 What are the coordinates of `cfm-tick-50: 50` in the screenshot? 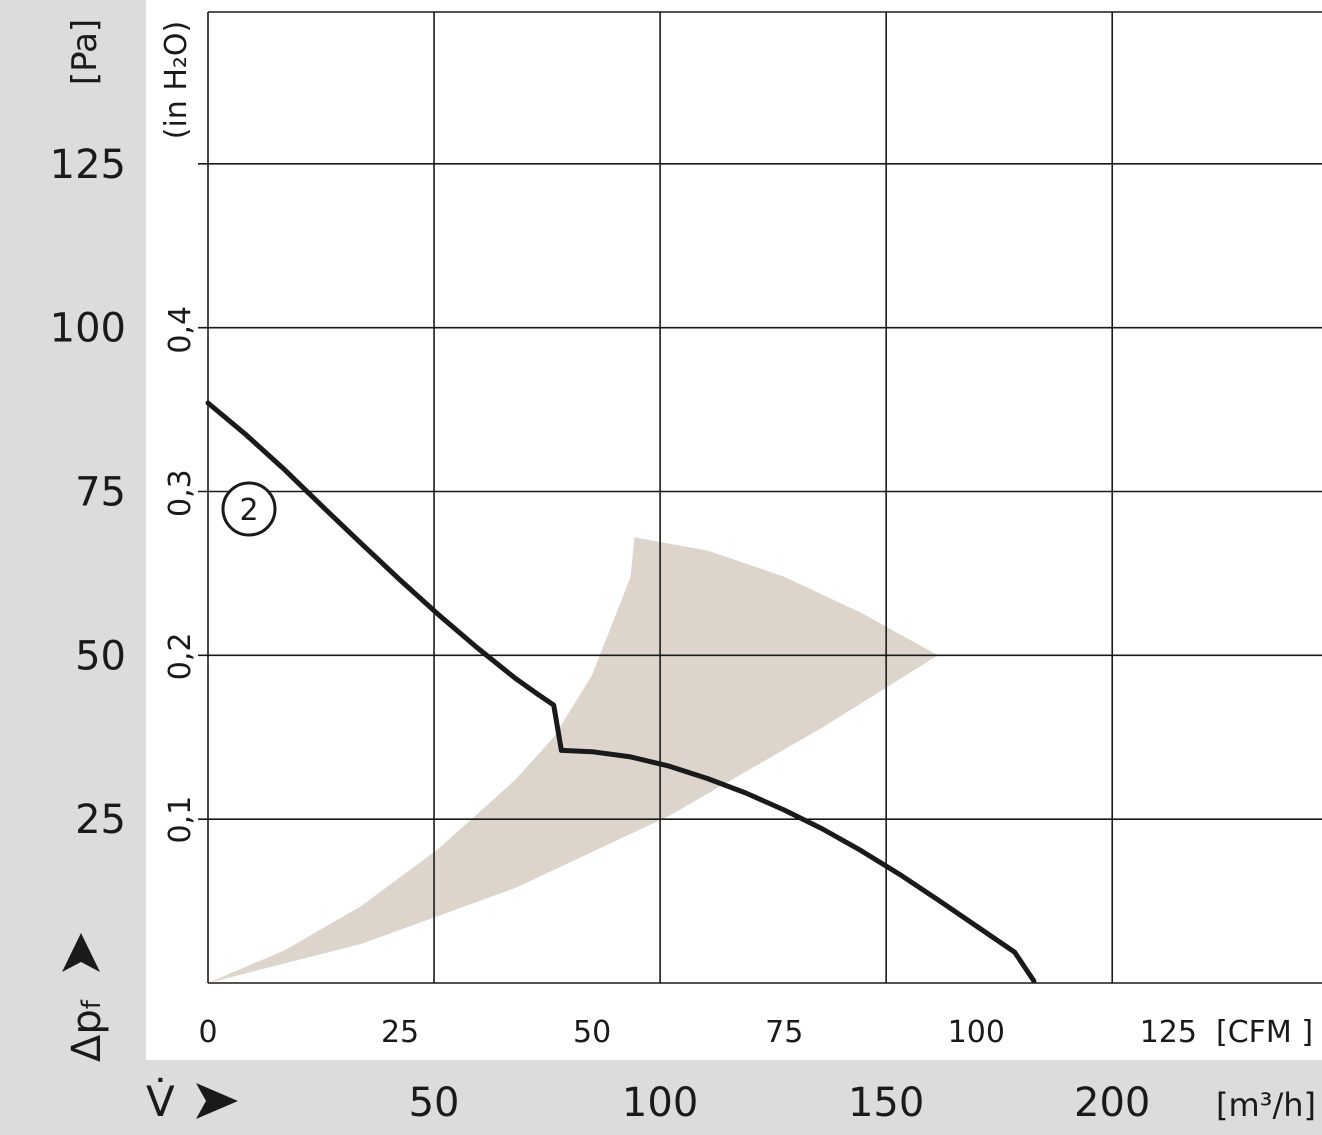 It's located at (592, 1032).